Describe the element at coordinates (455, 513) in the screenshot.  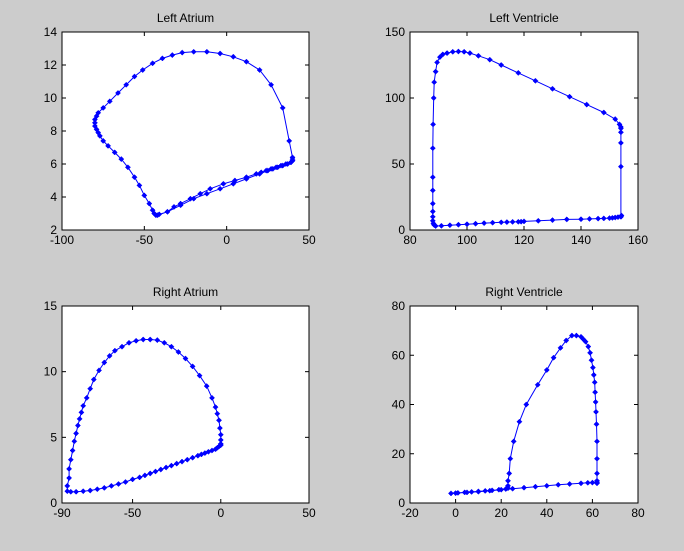
I see `right-ventricle-x-tick-label: 0` at that location.